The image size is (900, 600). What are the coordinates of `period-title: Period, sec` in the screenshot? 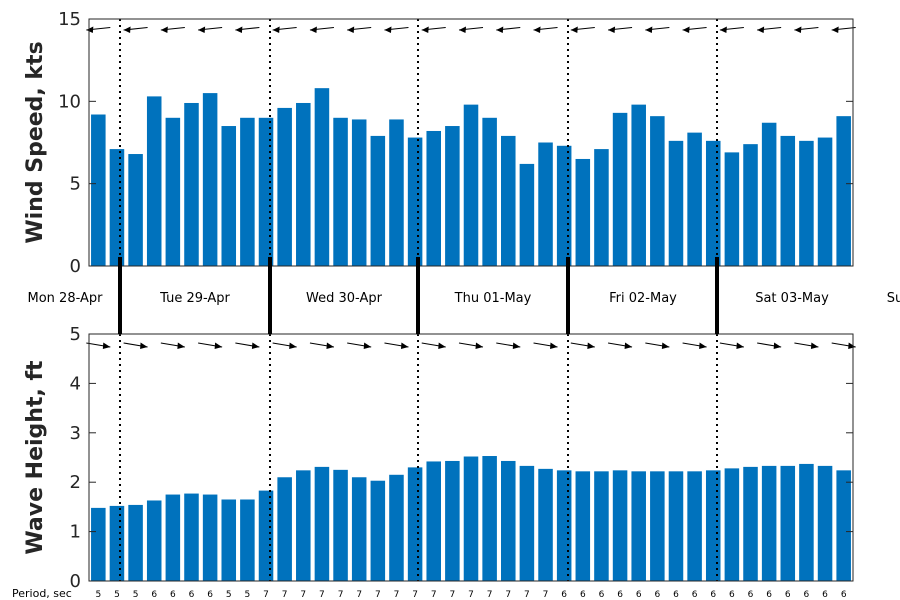 It's located at (42, 593).